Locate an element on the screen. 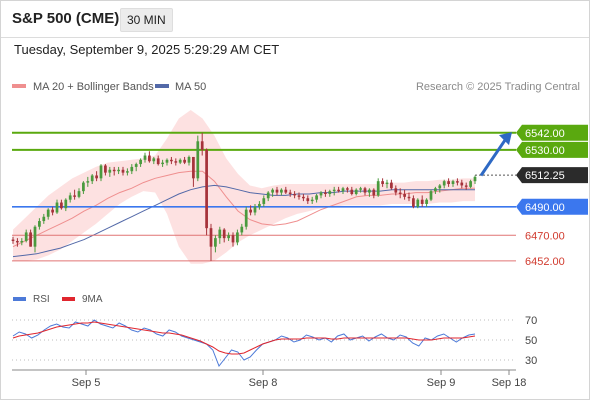  rsi-panel: 70 50 30 is located at coordinates (274, 341).